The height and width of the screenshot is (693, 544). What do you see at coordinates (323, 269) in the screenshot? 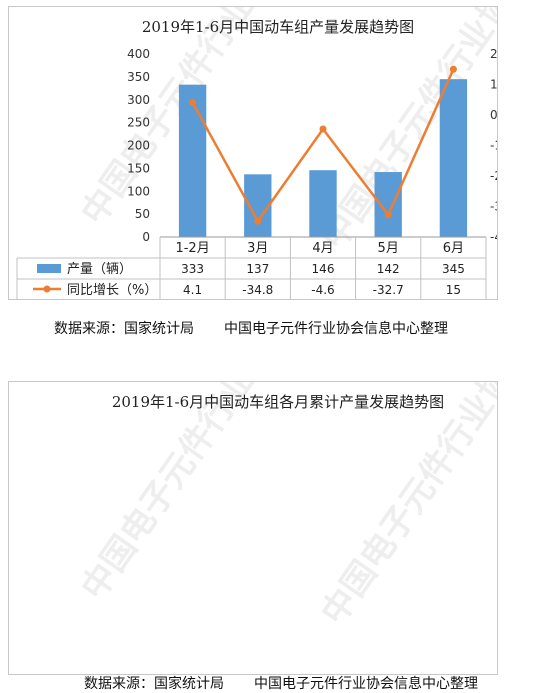
I see `data-label: 146` at bounding box center [323, 269].